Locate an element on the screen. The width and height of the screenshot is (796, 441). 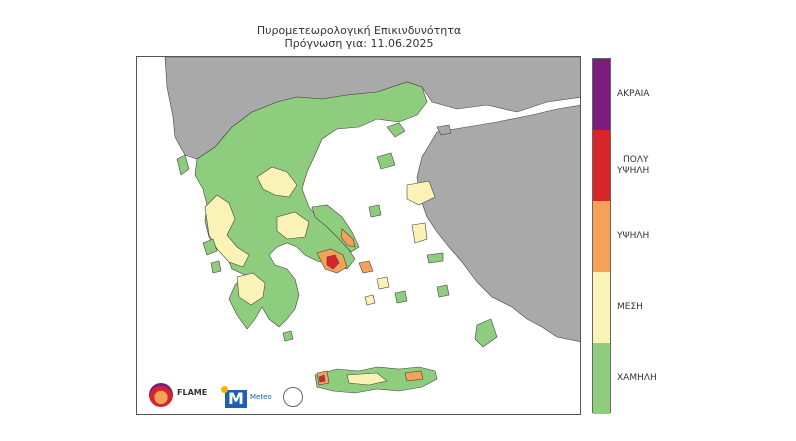
lesvos-island is located at coordinates (421, 193).